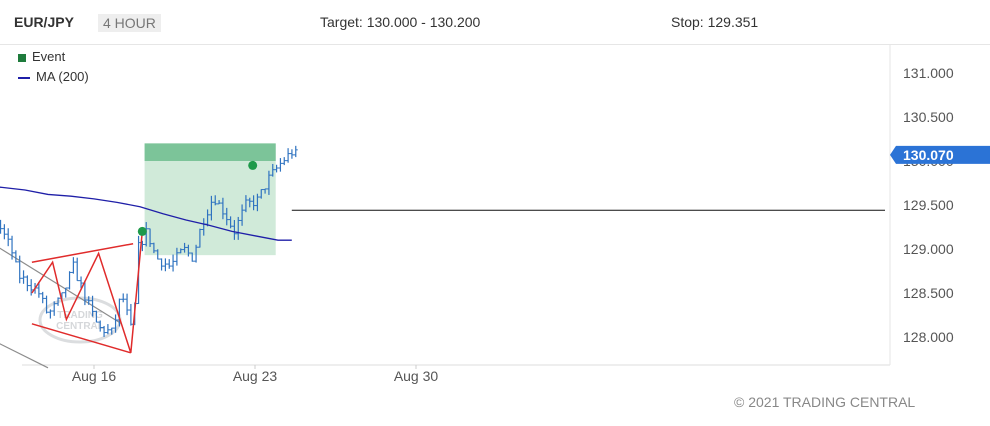  I want to click on timeframe-badge: 4 HOUR, so click(129, 23).